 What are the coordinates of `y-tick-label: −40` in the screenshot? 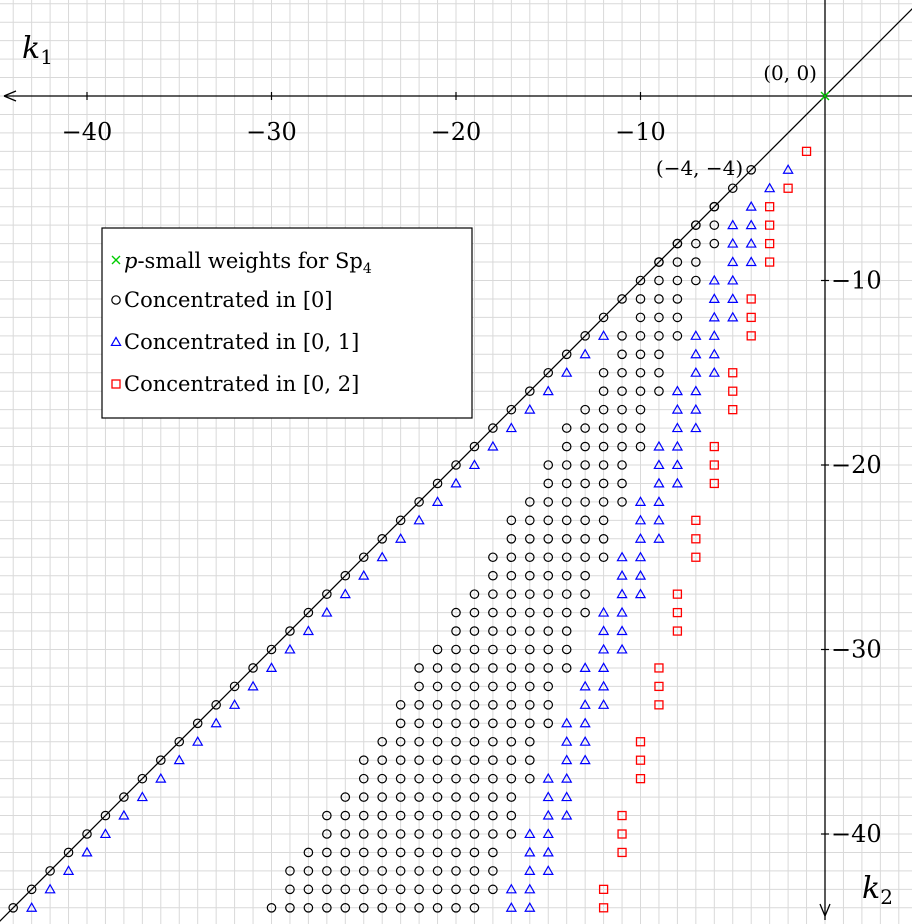 It's located at (856, 834).